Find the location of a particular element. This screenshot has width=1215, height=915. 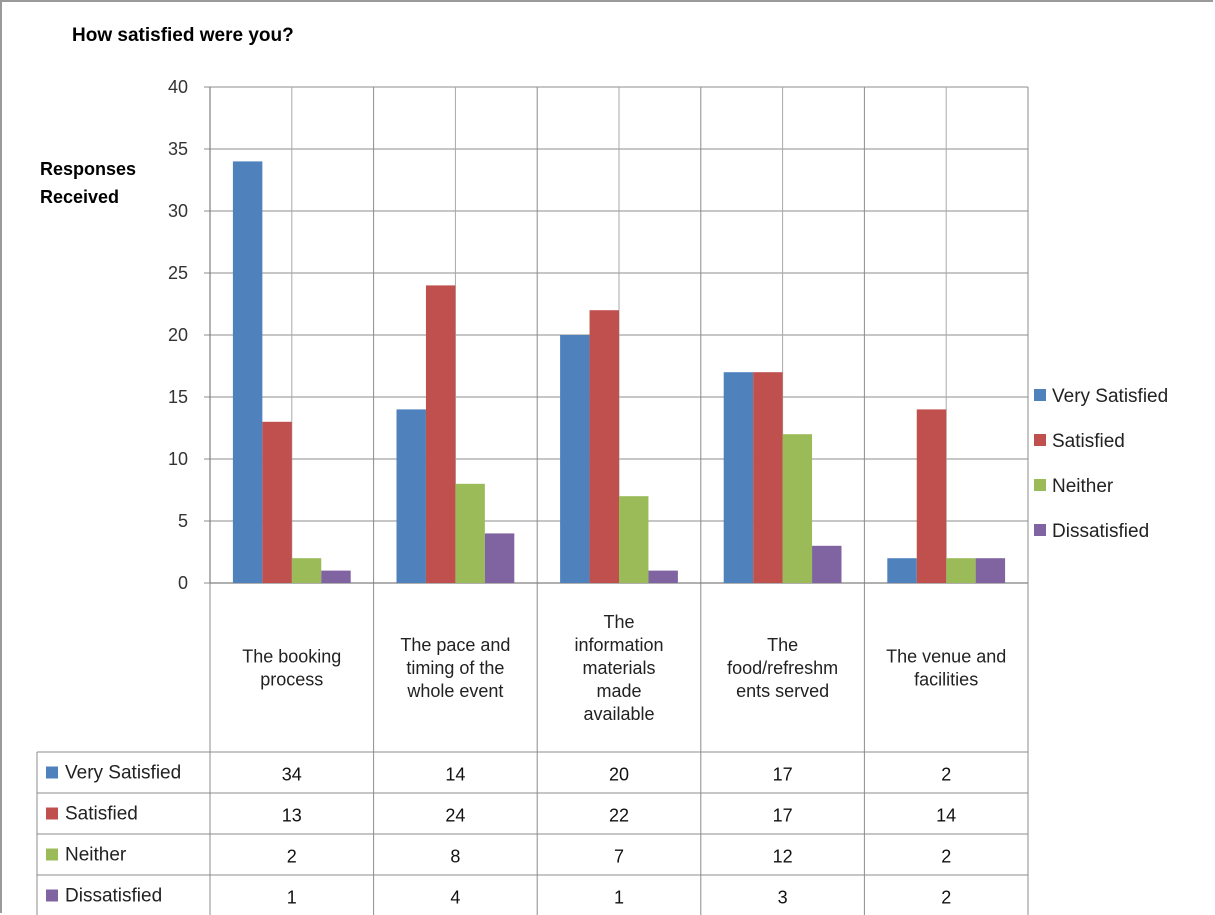

category-label: The booking is located at coordinates (291, 657).